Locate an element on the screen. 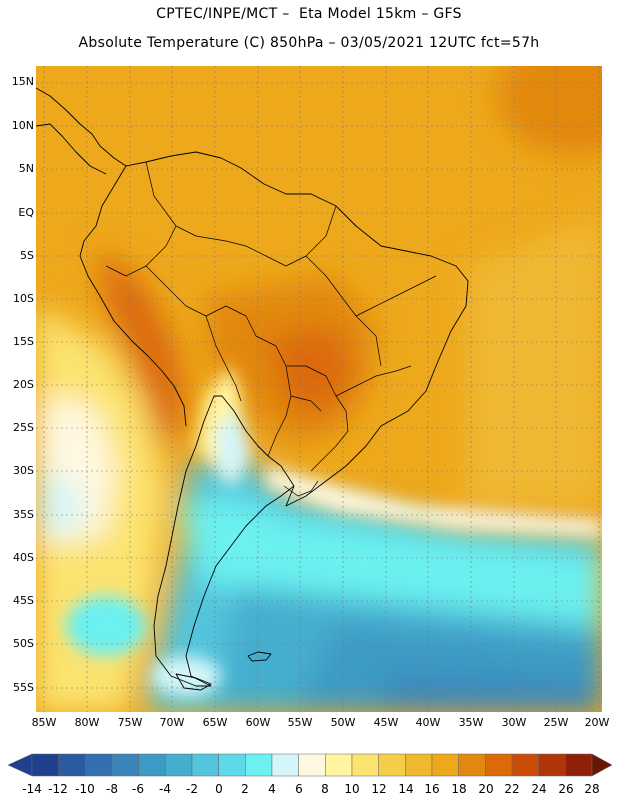  lat-label: 55S is located at coordinates (23, 687).